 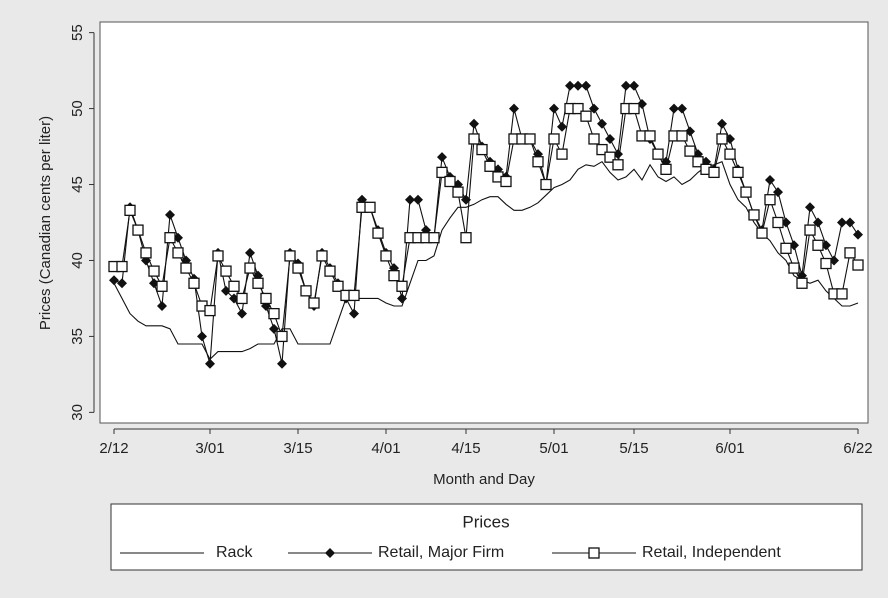 I want to click on y-axis-title: Prices (Canadian cents per liter), so click(x=45, y=223).